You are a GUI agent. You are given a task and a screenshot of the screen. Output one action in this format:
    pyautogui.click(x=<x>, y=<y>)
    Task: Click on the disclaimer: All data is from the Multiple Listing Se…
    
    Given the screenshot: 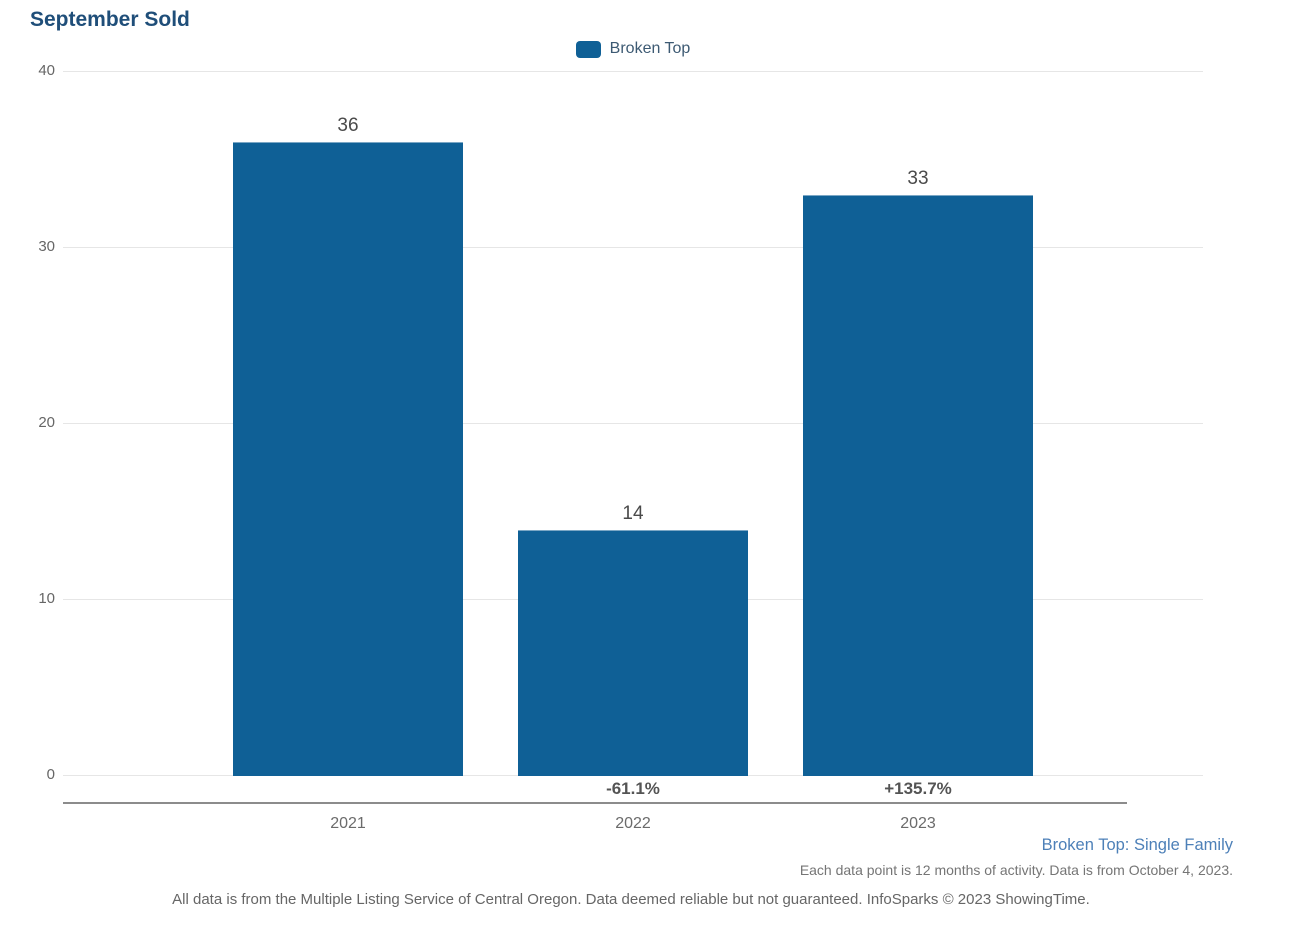 What is the action you would take?
    pyautogui.click(x=631, y=899)
    